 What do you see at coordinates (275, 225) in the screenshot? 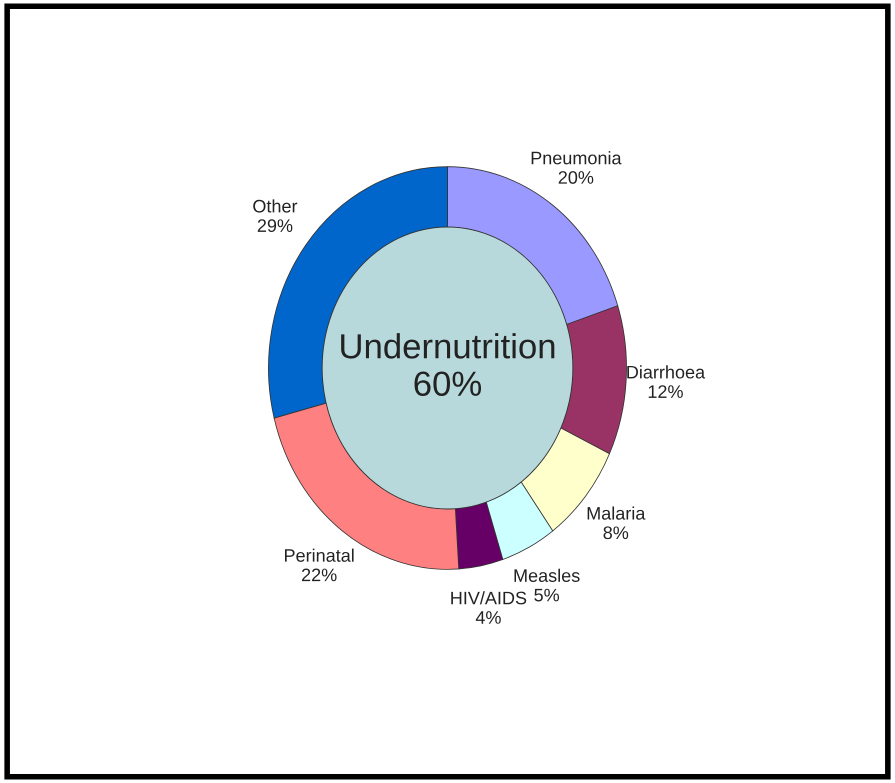
I see `data-label: 29%` at bounding box center [275, 225].